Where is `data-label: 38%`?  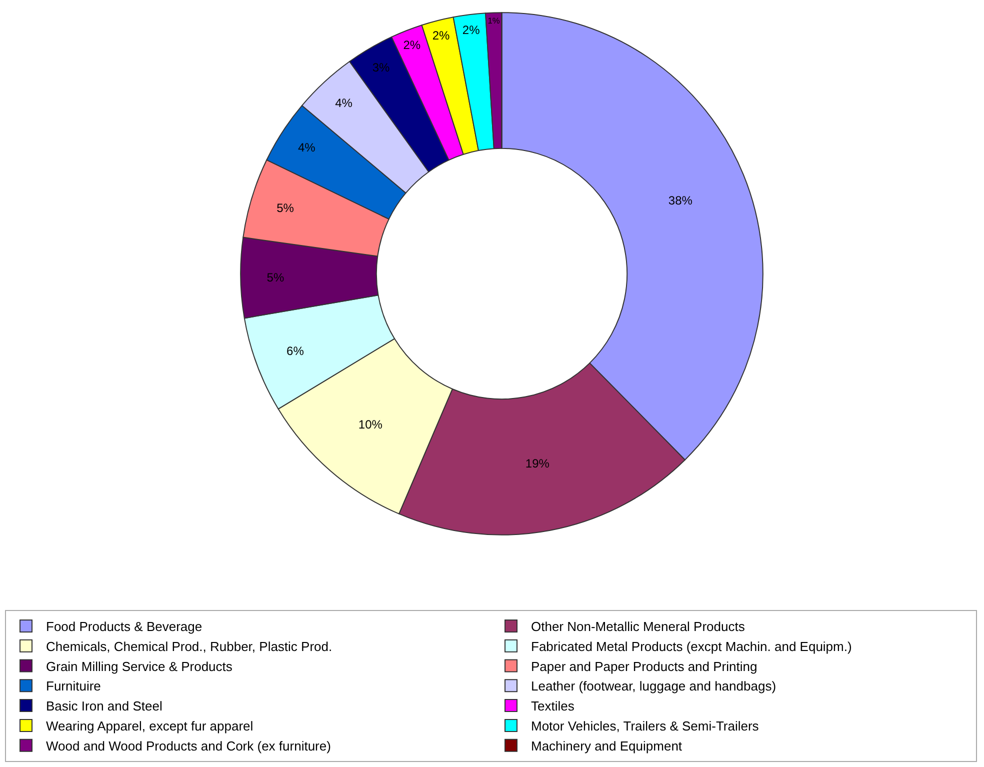
data-label: 38% is located at coordinates (680, 200).